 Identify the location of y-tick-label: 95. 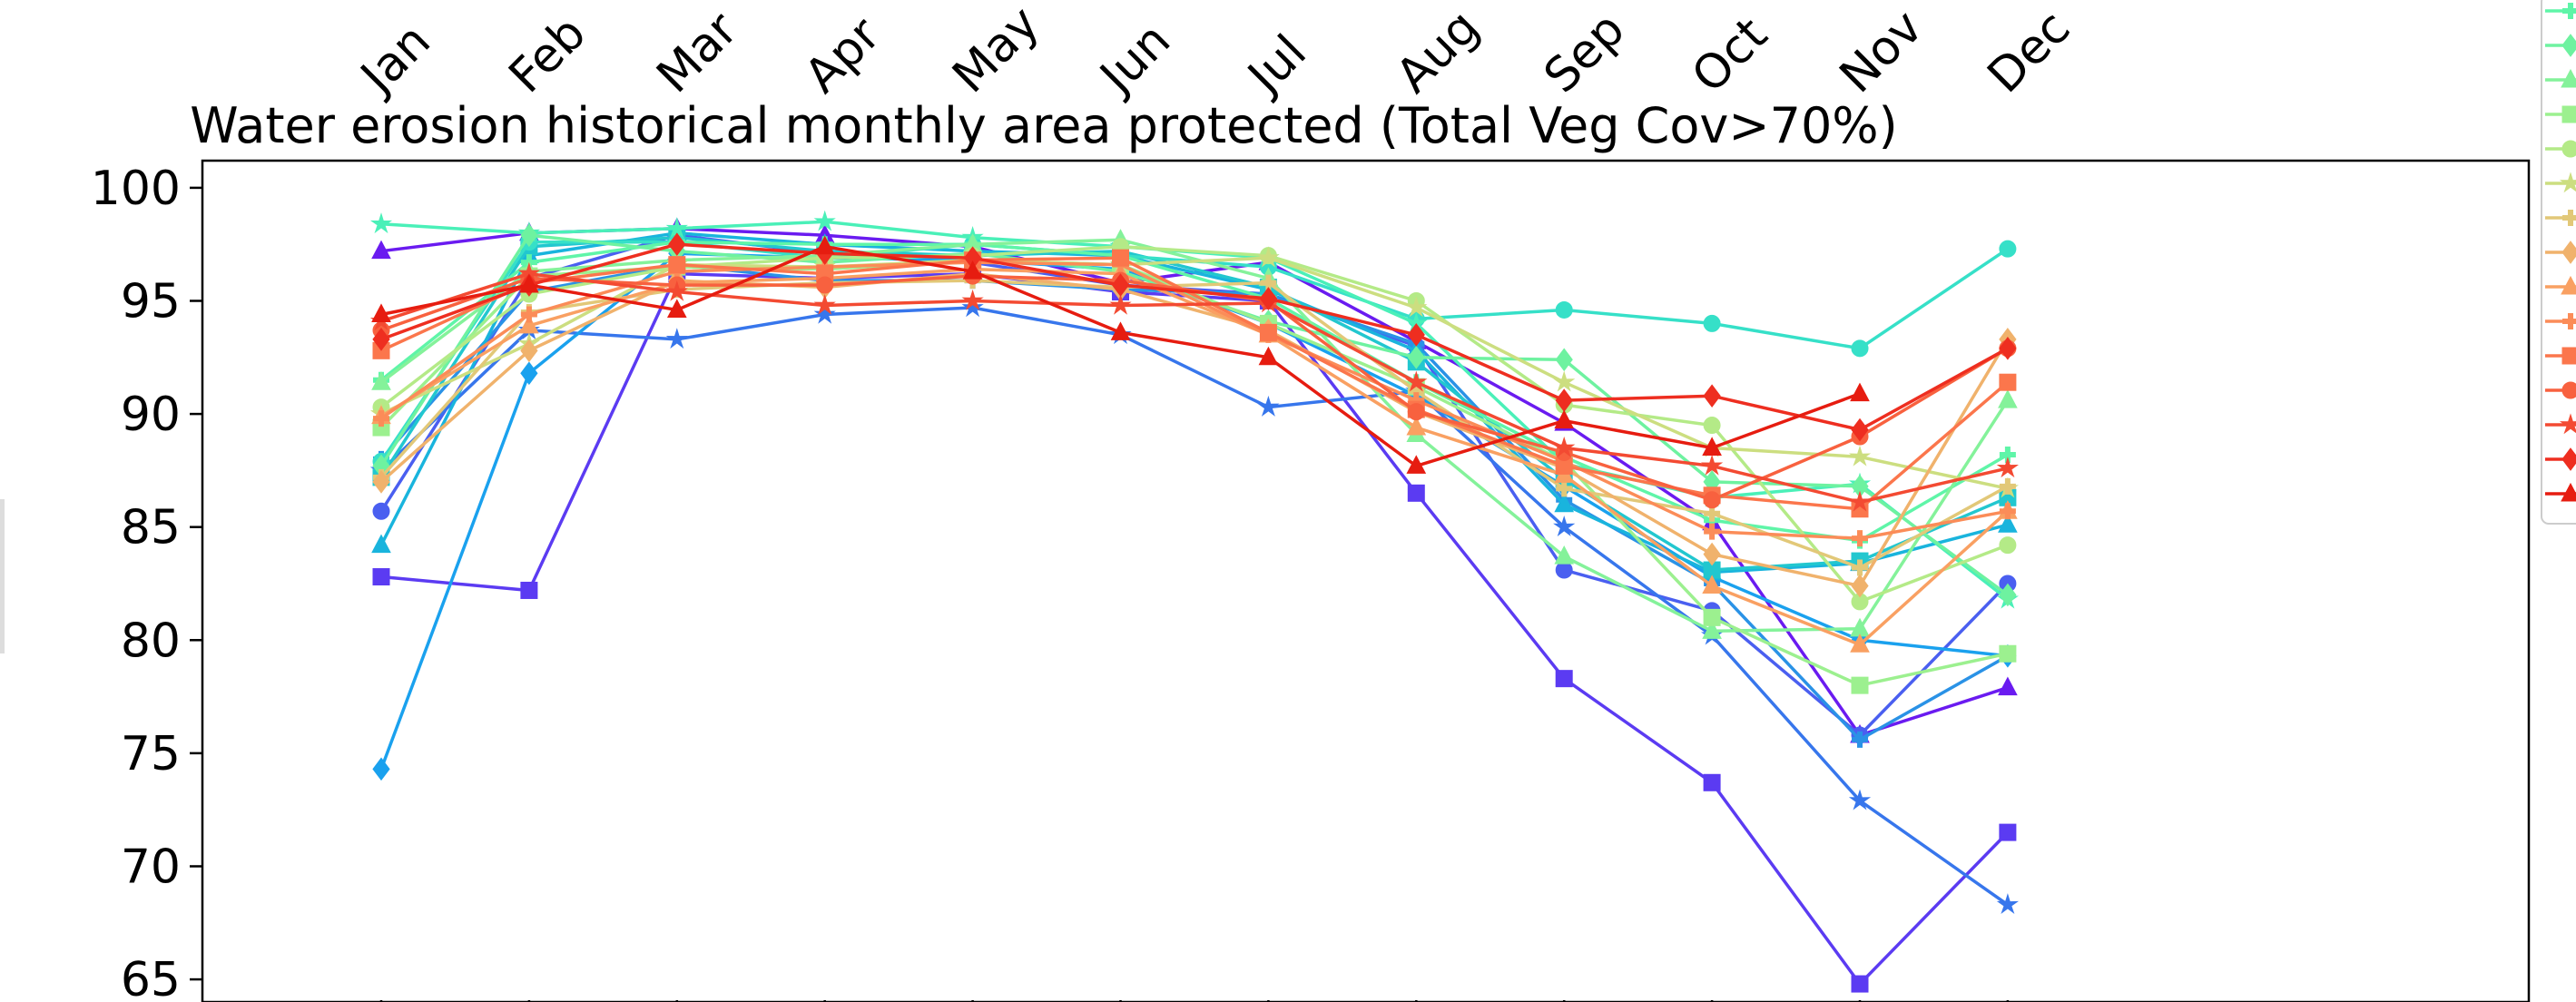
(151, 302).